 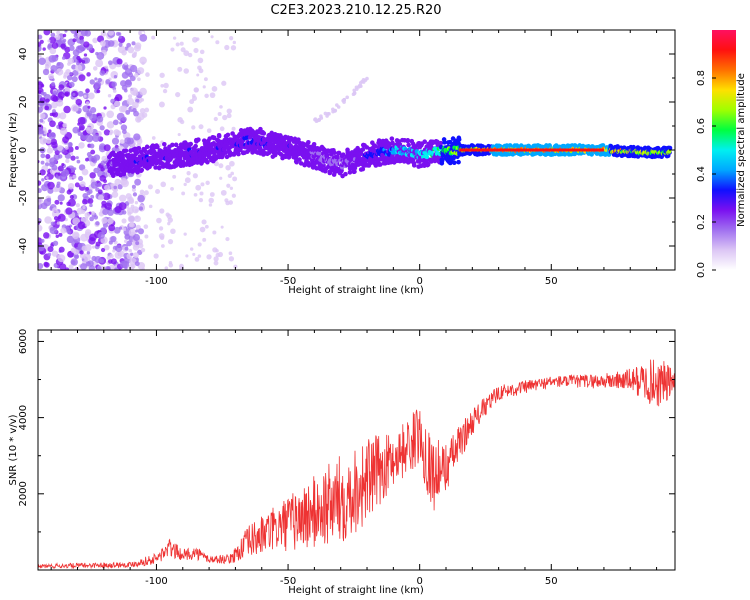 What do you see at coordinates (23, 198) in the screenshot?
I see `y-tick-label: -20` at bounding box center [23, 198].